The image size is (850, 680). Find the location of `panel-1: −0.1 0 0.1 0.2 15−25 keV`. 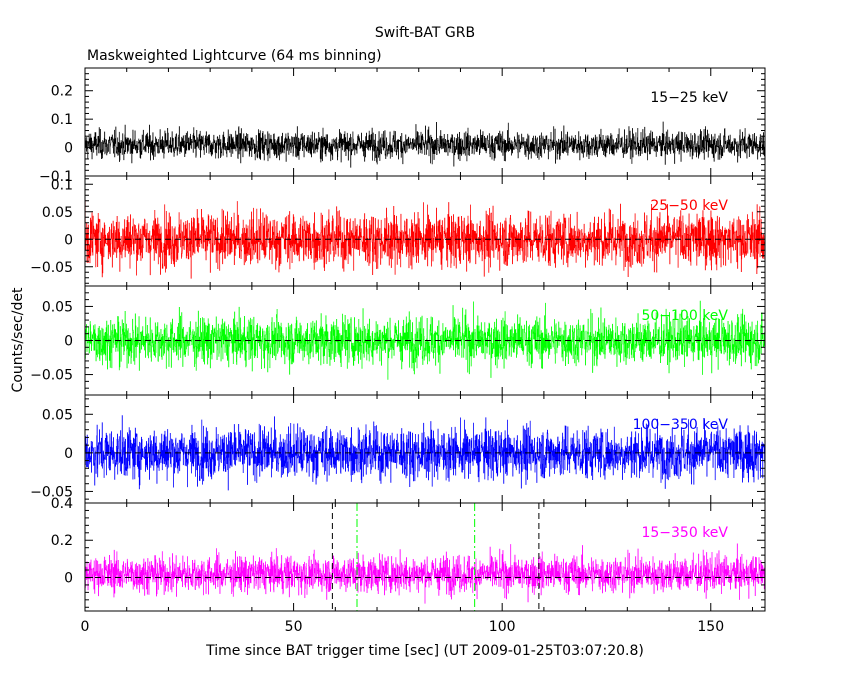

panel-1: −0.1 0 0.1 0.2 15−25 keV is located at coordinates (402, 126).